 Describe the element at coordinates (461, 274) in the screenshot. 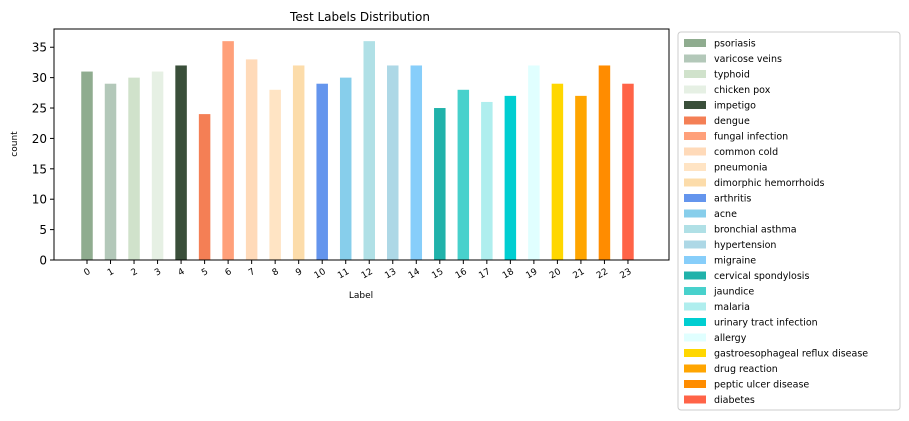

I see `x-tick-label: 16` at that location.